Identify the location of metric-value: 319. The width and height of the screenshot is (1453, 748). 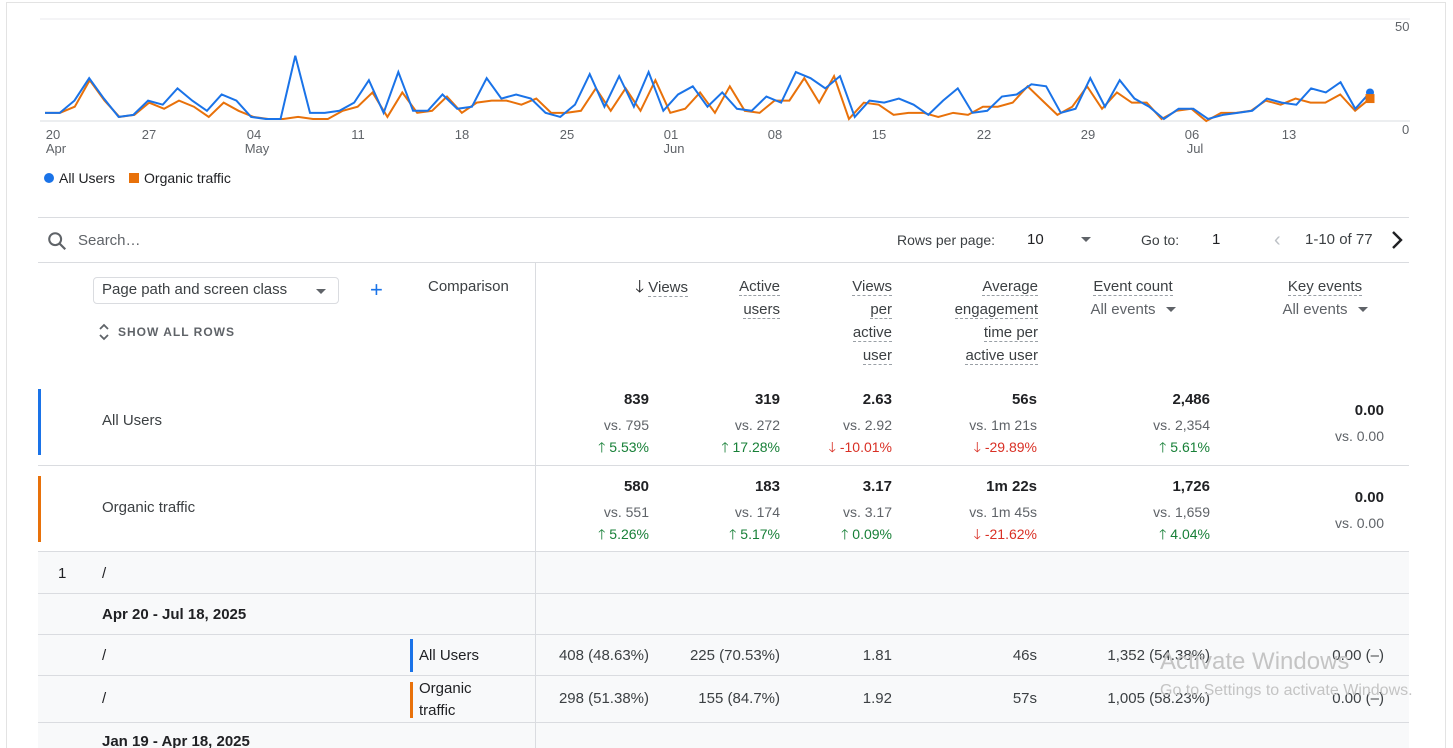
(767, 399).